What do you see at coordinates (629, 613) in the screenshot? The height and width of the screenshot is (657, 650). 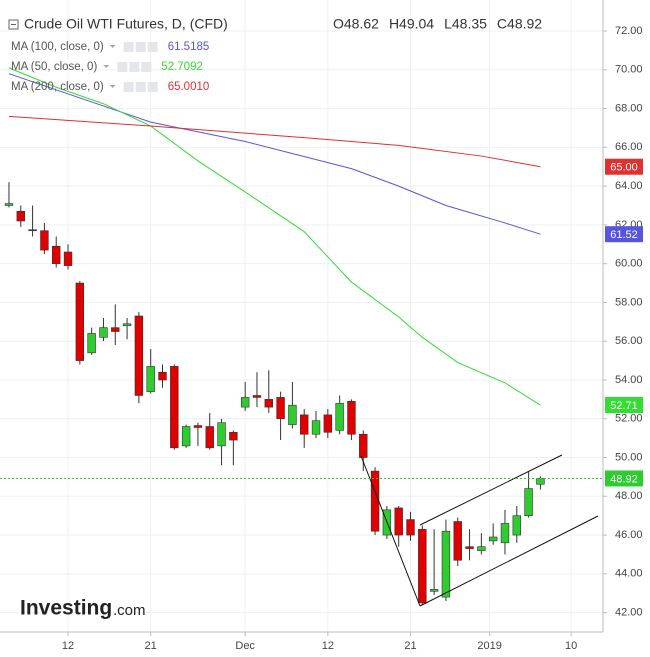 I see `y-tick-label: 42.00` at bounding box center [629, 613].